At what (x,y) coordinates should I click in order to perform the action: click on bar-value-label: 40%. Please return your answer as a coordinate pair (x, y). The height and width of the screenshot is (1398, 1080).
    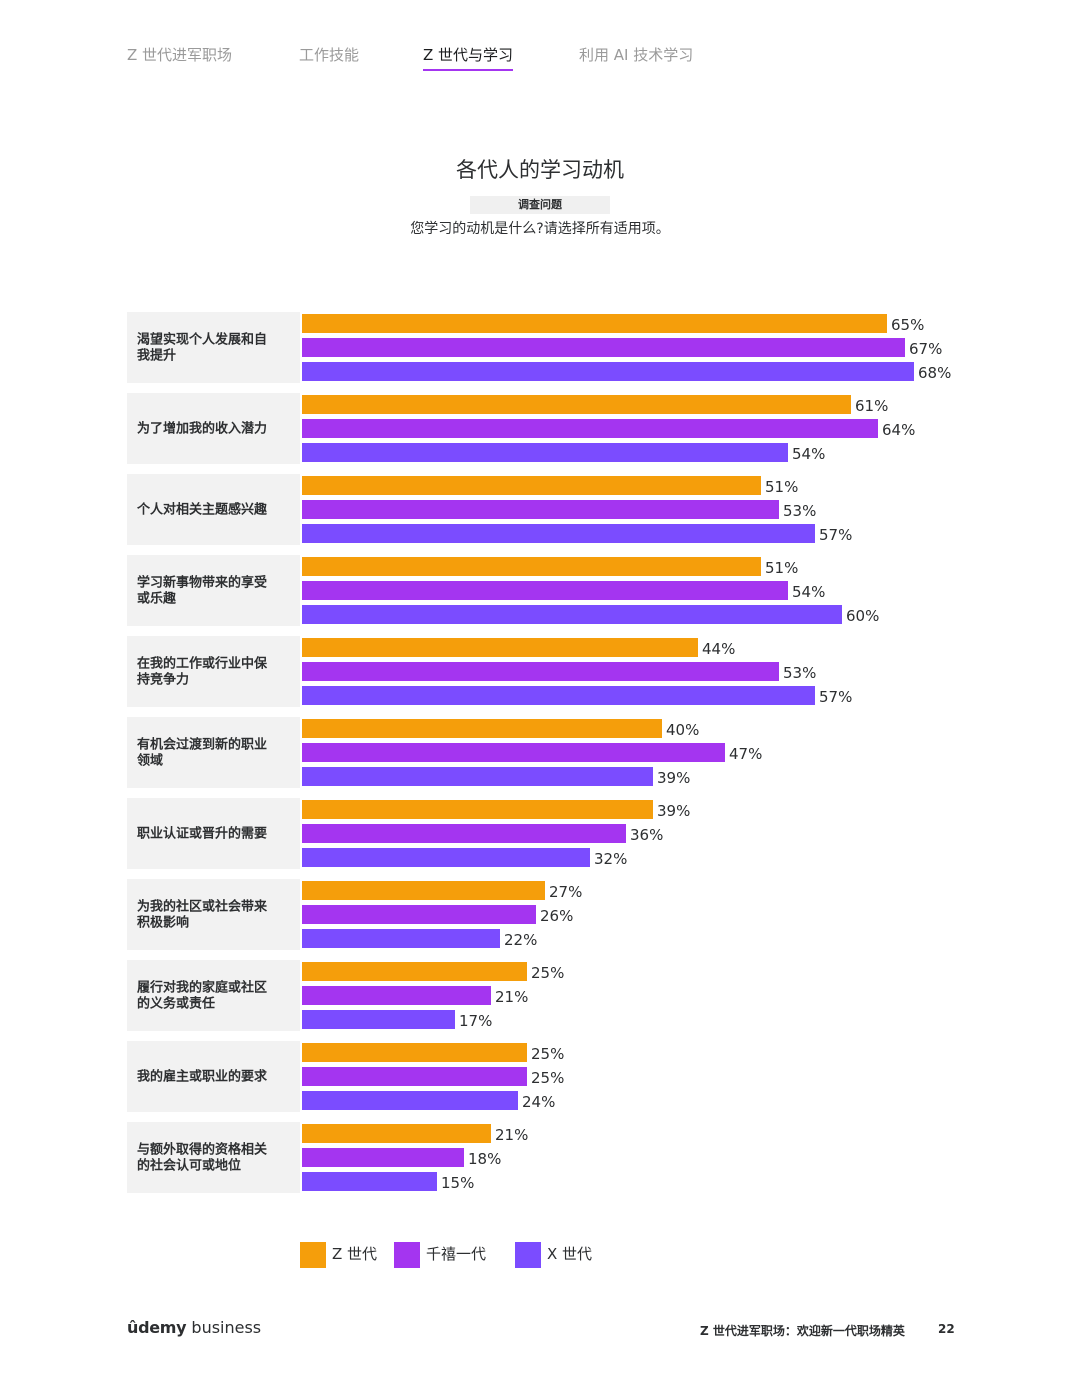
    Looking at the image, I should click on (682, 730).